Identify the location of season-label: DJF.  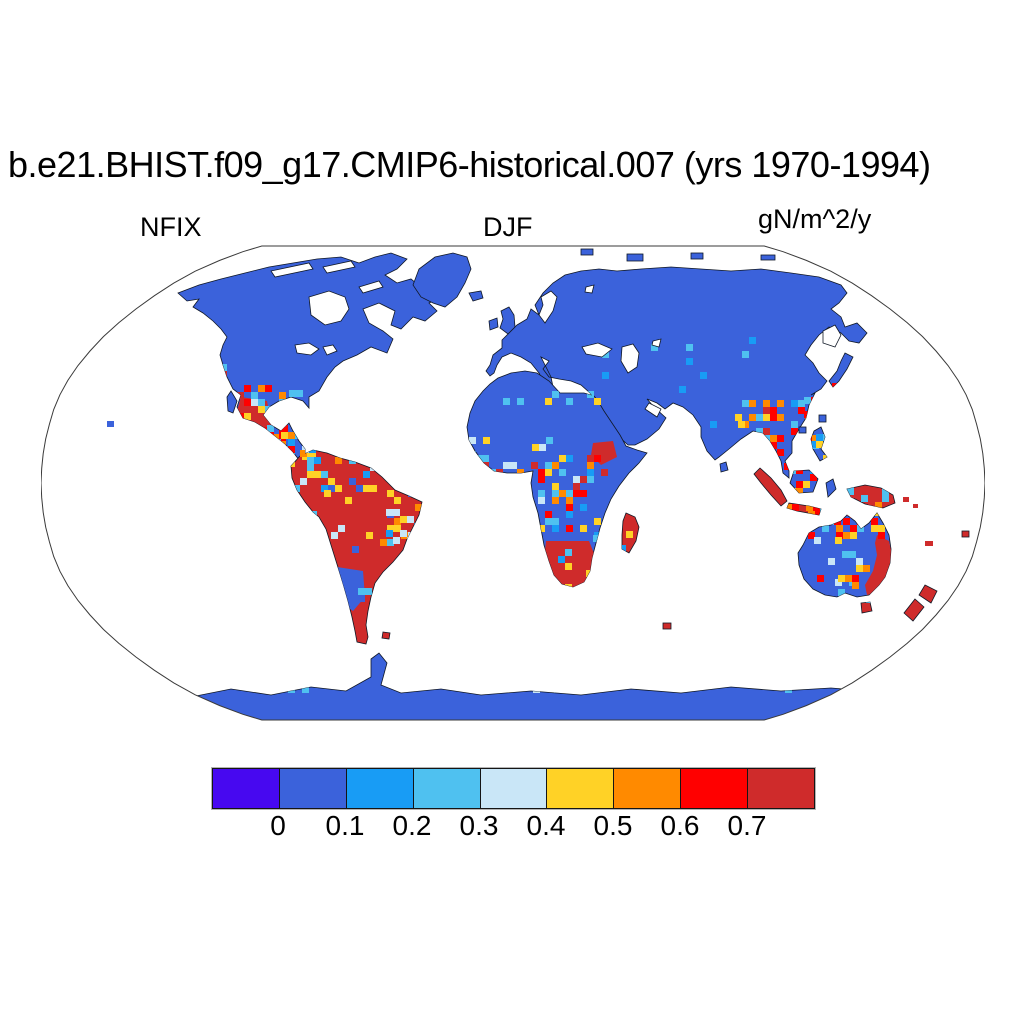
(508, 227).